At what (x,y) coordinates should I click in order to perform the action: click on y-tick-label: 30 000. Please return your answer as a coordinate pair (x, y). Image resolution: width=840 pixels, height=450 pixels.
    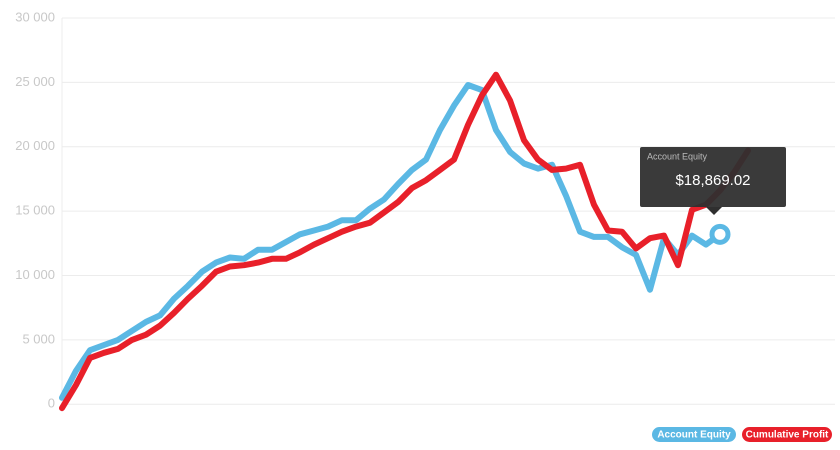
    Looking at the image, I should click on (35, 16).